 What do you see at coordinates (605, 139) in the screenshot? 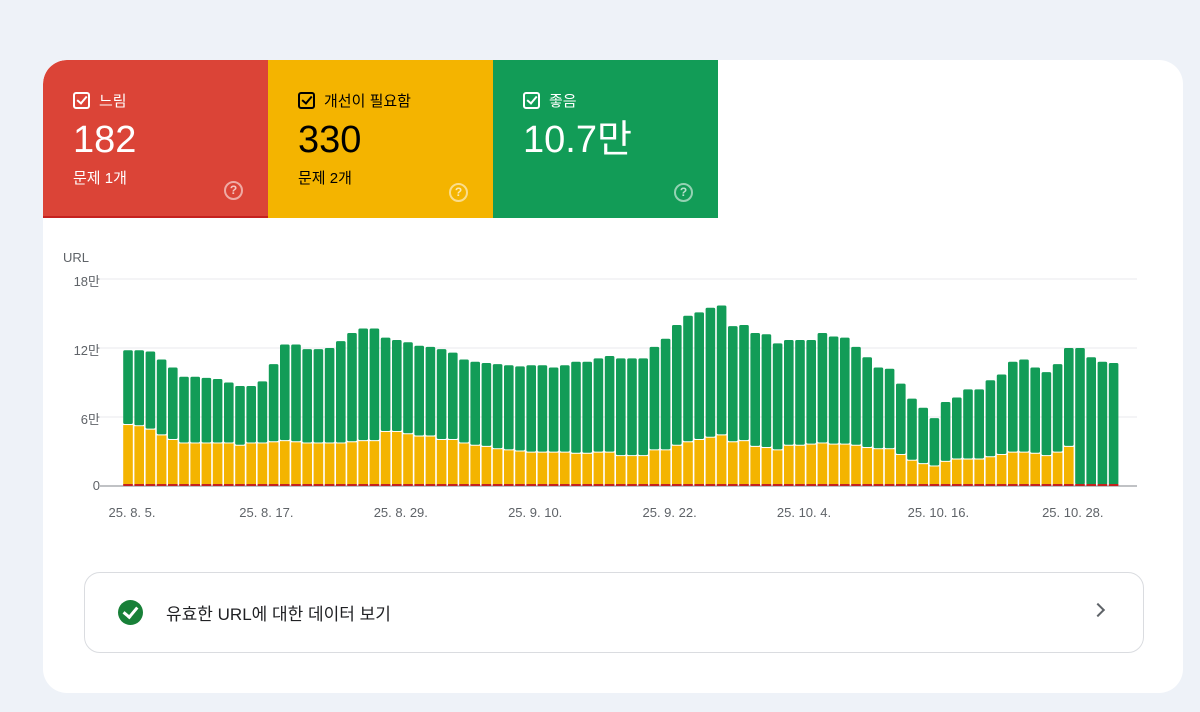
I see `tile-good: 좋음 10.7만 ?` at bounding box center [605, 139].